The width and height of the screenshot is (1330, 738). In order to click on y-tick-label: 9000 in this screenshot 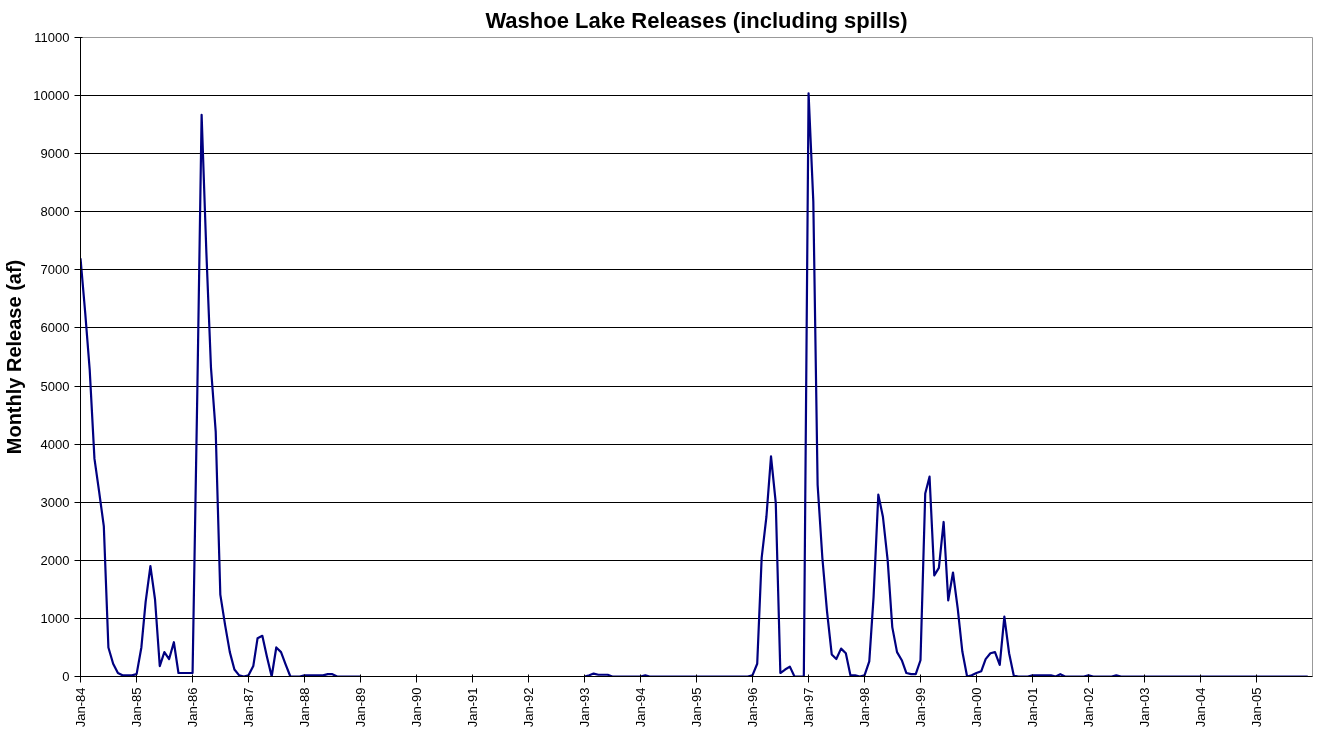, I will do `click(55, 154)`.